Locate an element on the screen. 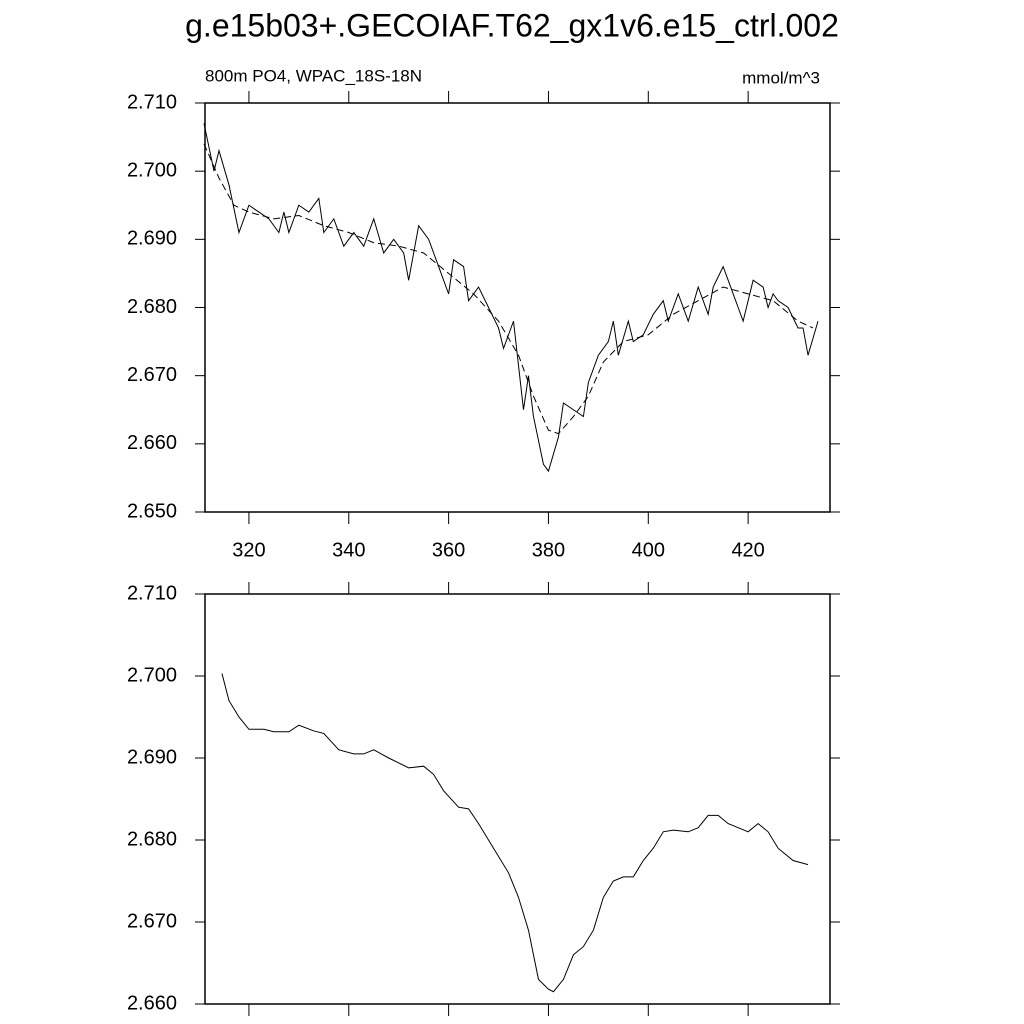 The height and width of the screenshot is (1024, 1024). left-string: 800m PO4, WPAC_18S-18N is located at coordinates (313, 75).